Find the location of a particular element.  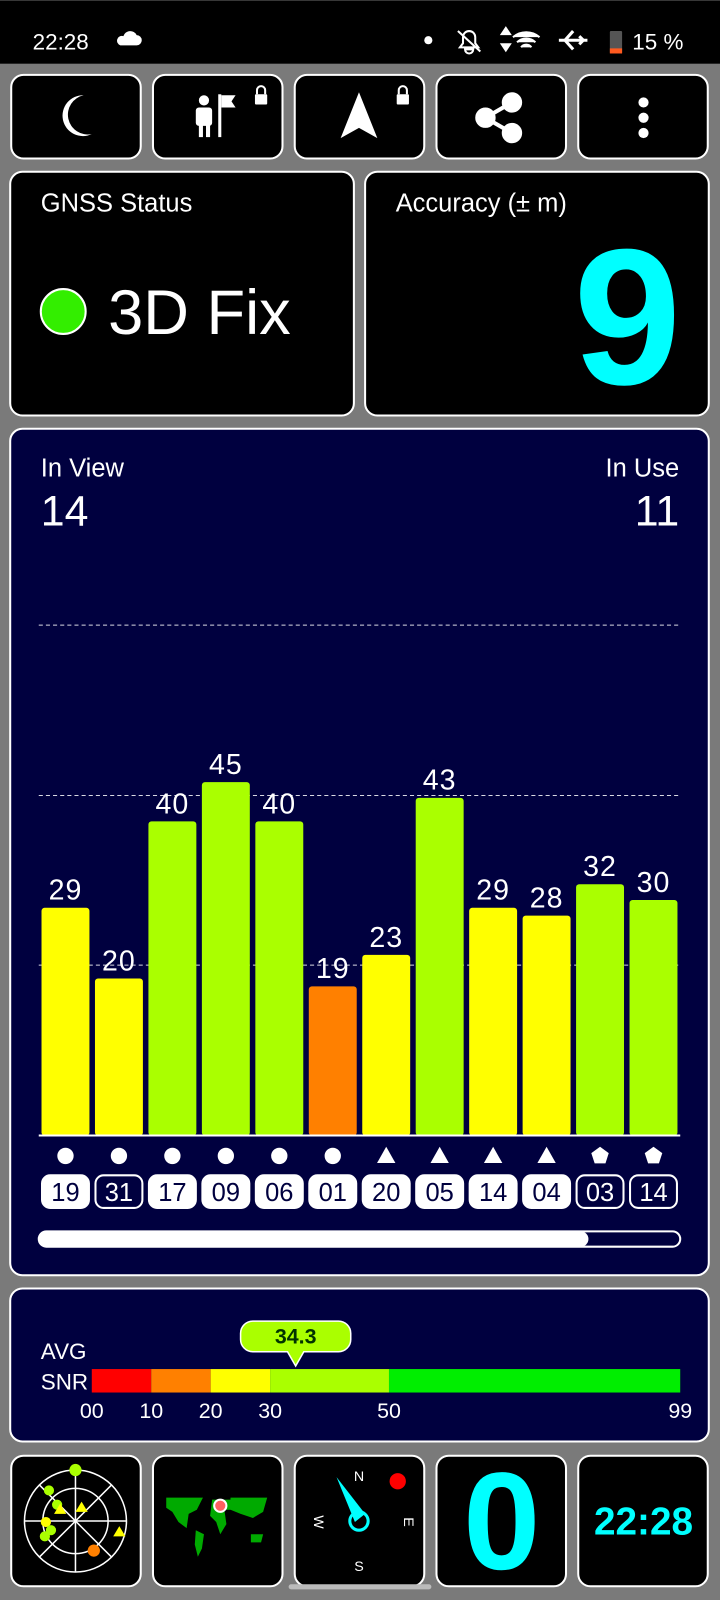

bar-value-label: 29 is located at coordinates (493, 891).